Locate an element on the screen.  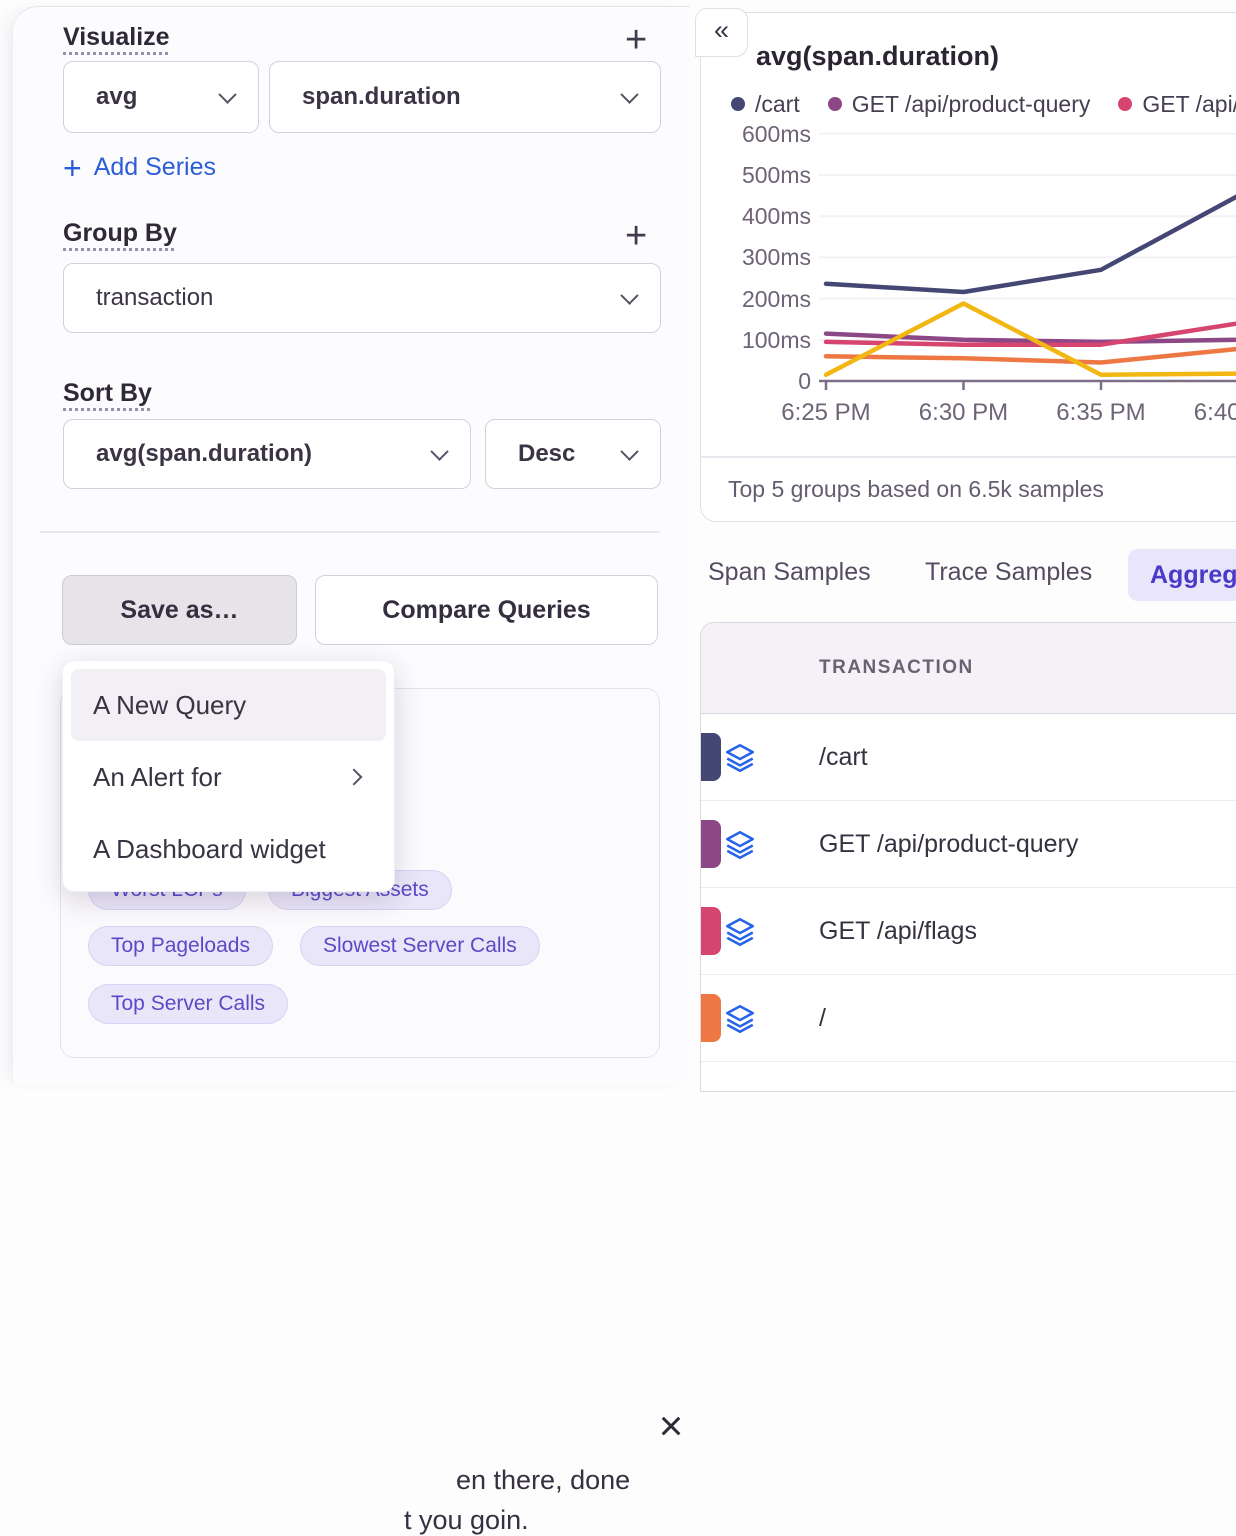
sort-direction-select: Desc is located at coordinates (573, 454).